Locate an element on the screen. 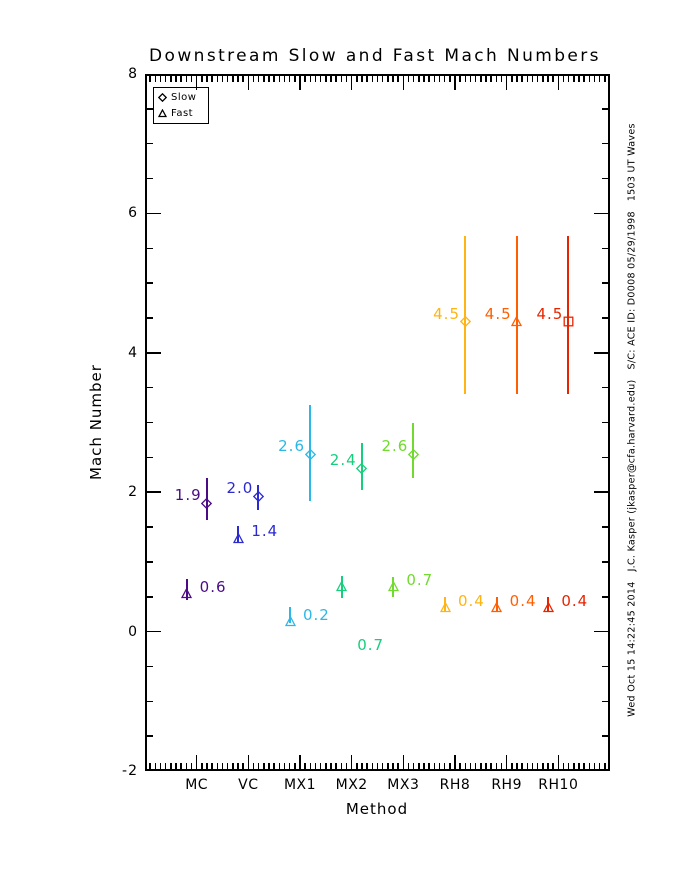  error-bar-mx1-fast is located at coordinates (290, 615).